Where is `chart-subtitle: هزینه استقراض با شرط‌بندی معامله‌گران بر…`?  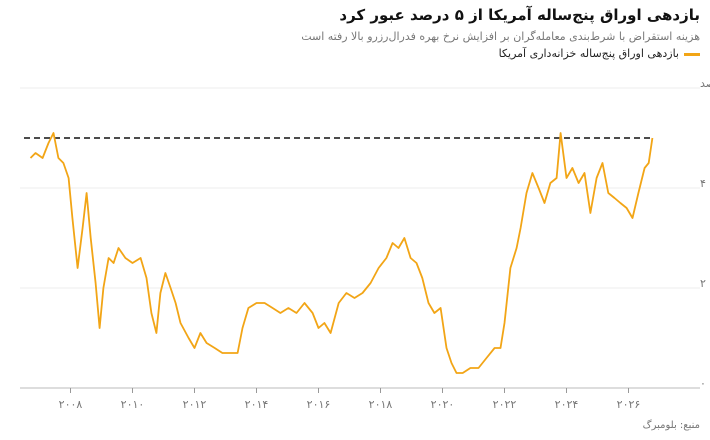
chart-subtitle: هزینه استقراض با شرط‌بندی معامله‌گران بر… is located at coordinates (500, 36).